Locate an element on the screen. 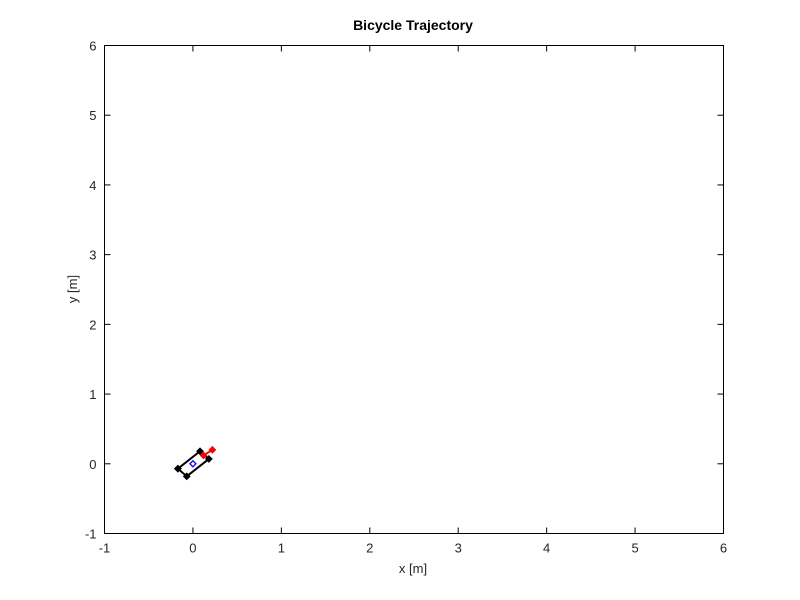  x-tick-label: 1 is located at coordinates (281, 548).